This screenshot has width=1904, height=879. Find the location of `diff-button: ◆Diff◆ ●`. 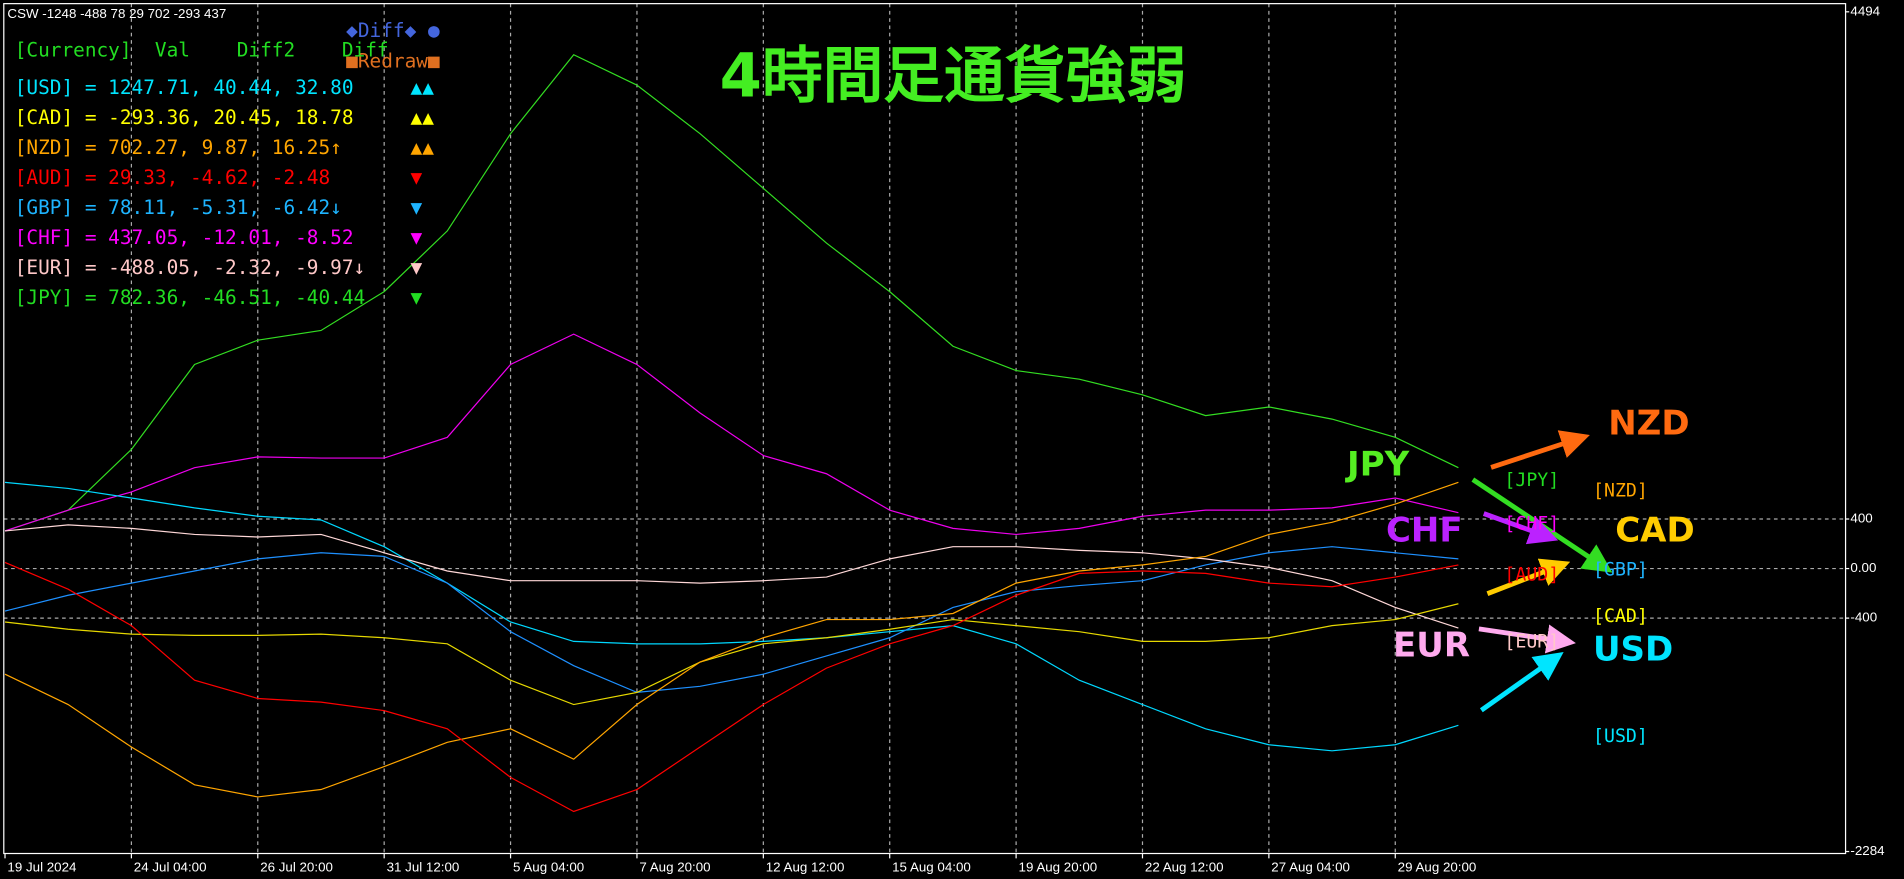

diff-button: ◆Diff◆ ● is located at coordinates (393, 30).